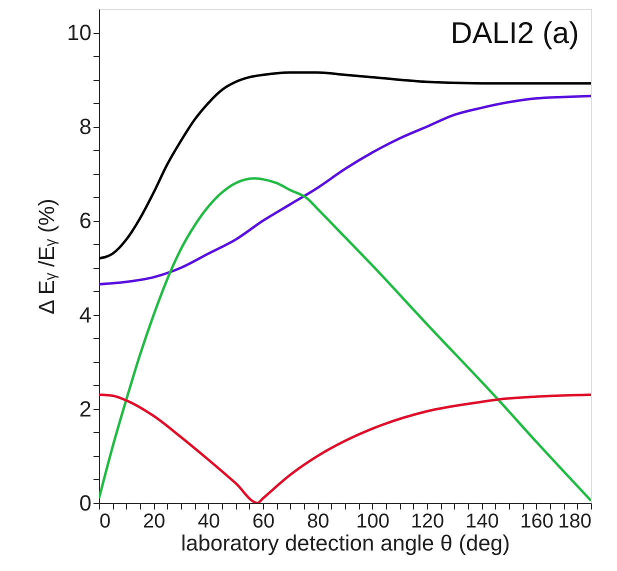 The image size is (617, 571). Describe the element at coordinates (318, 521) in the screenshot. I see `x-tick-label: 80` at that location.